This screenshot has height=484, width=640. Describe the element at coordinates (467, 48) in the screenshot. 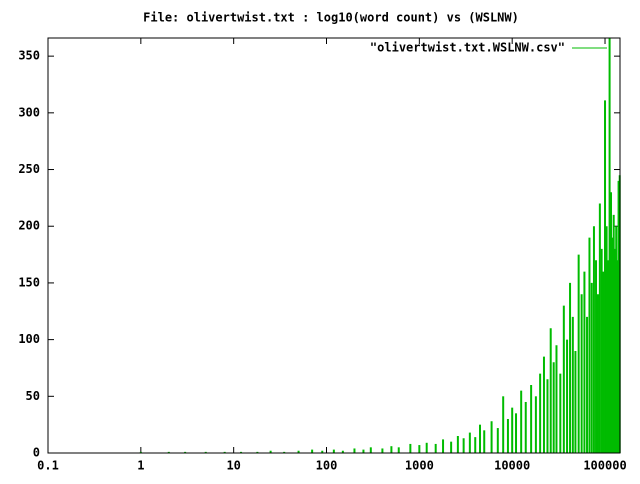

I see `legend-label: "olivertwist.txt.WSLNW.csv"` at that location.